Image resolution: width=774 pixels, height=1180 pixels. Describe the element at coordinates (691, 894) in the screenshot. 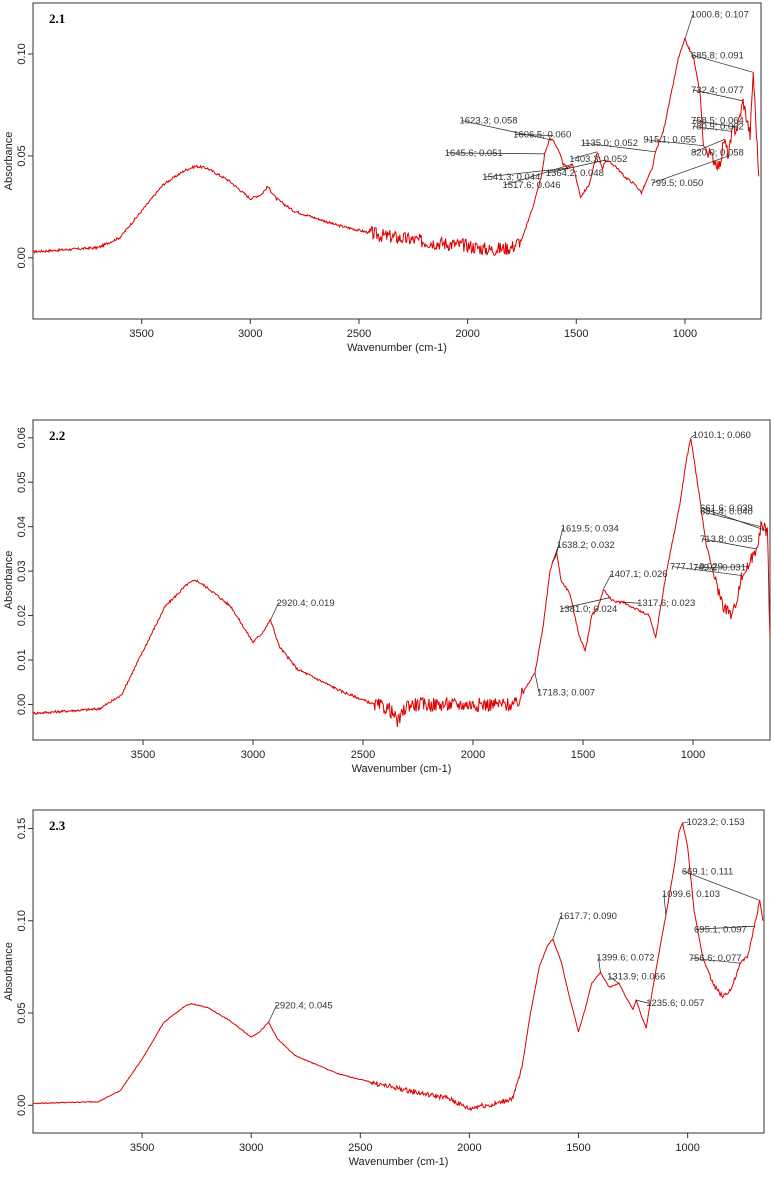

I see `peak-annotation: 1099.6; 0.103` at that location.